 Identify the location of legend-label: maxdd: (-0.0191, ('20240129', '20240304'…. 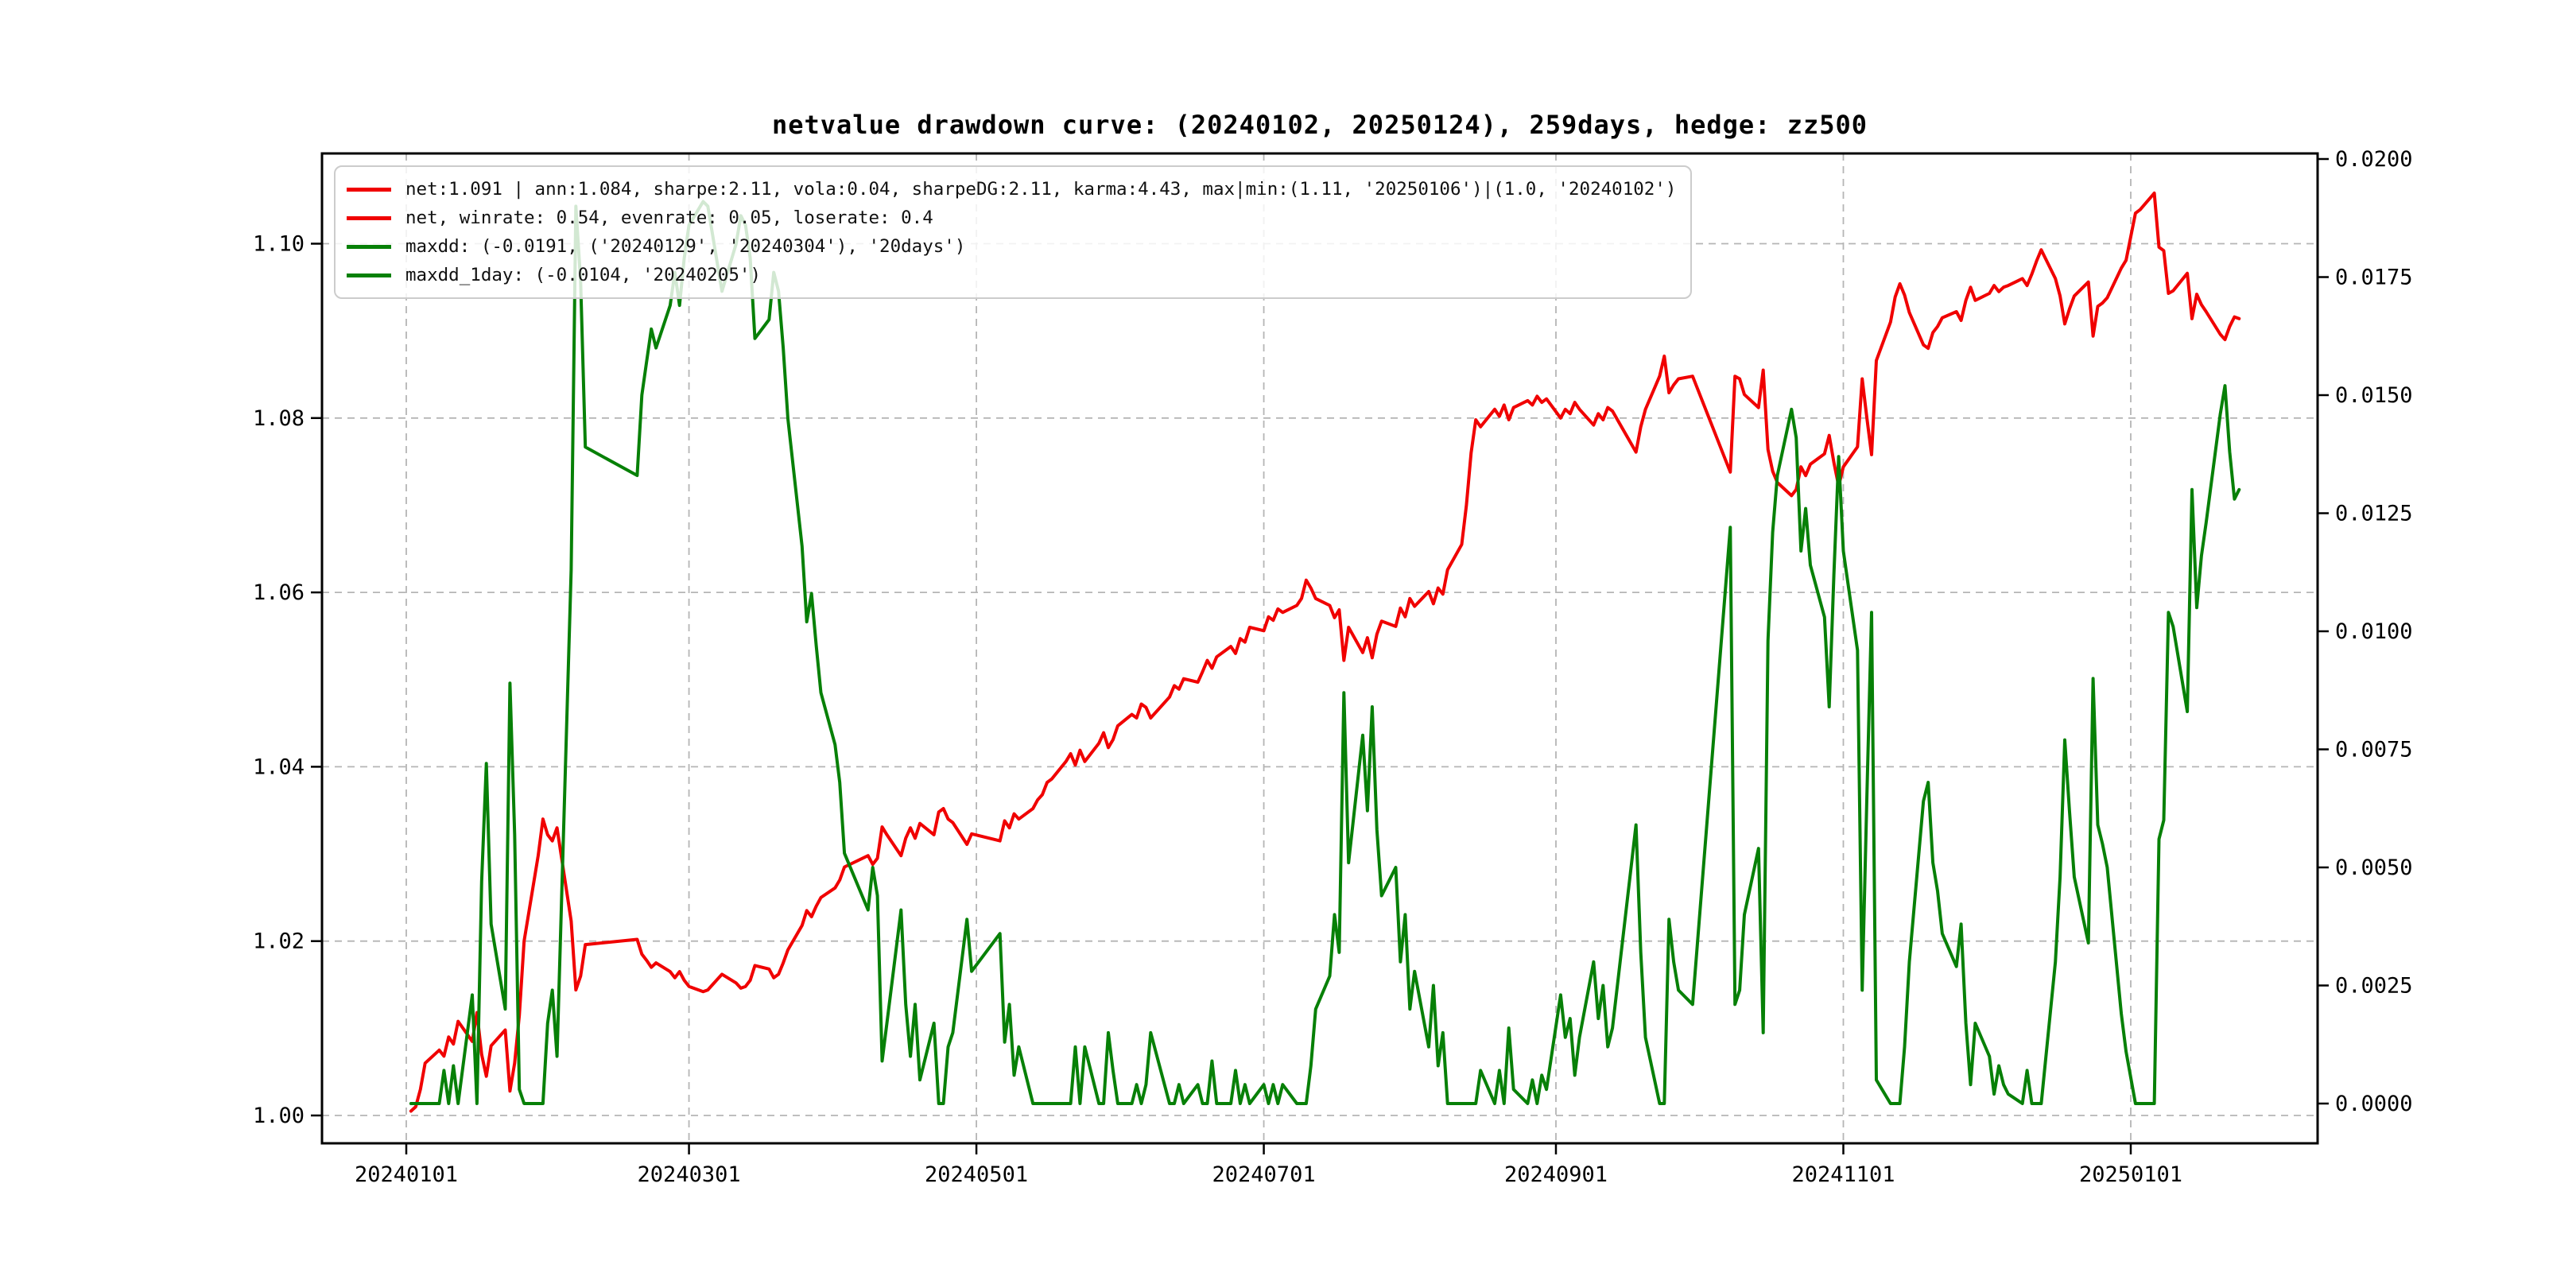
(686, 247).